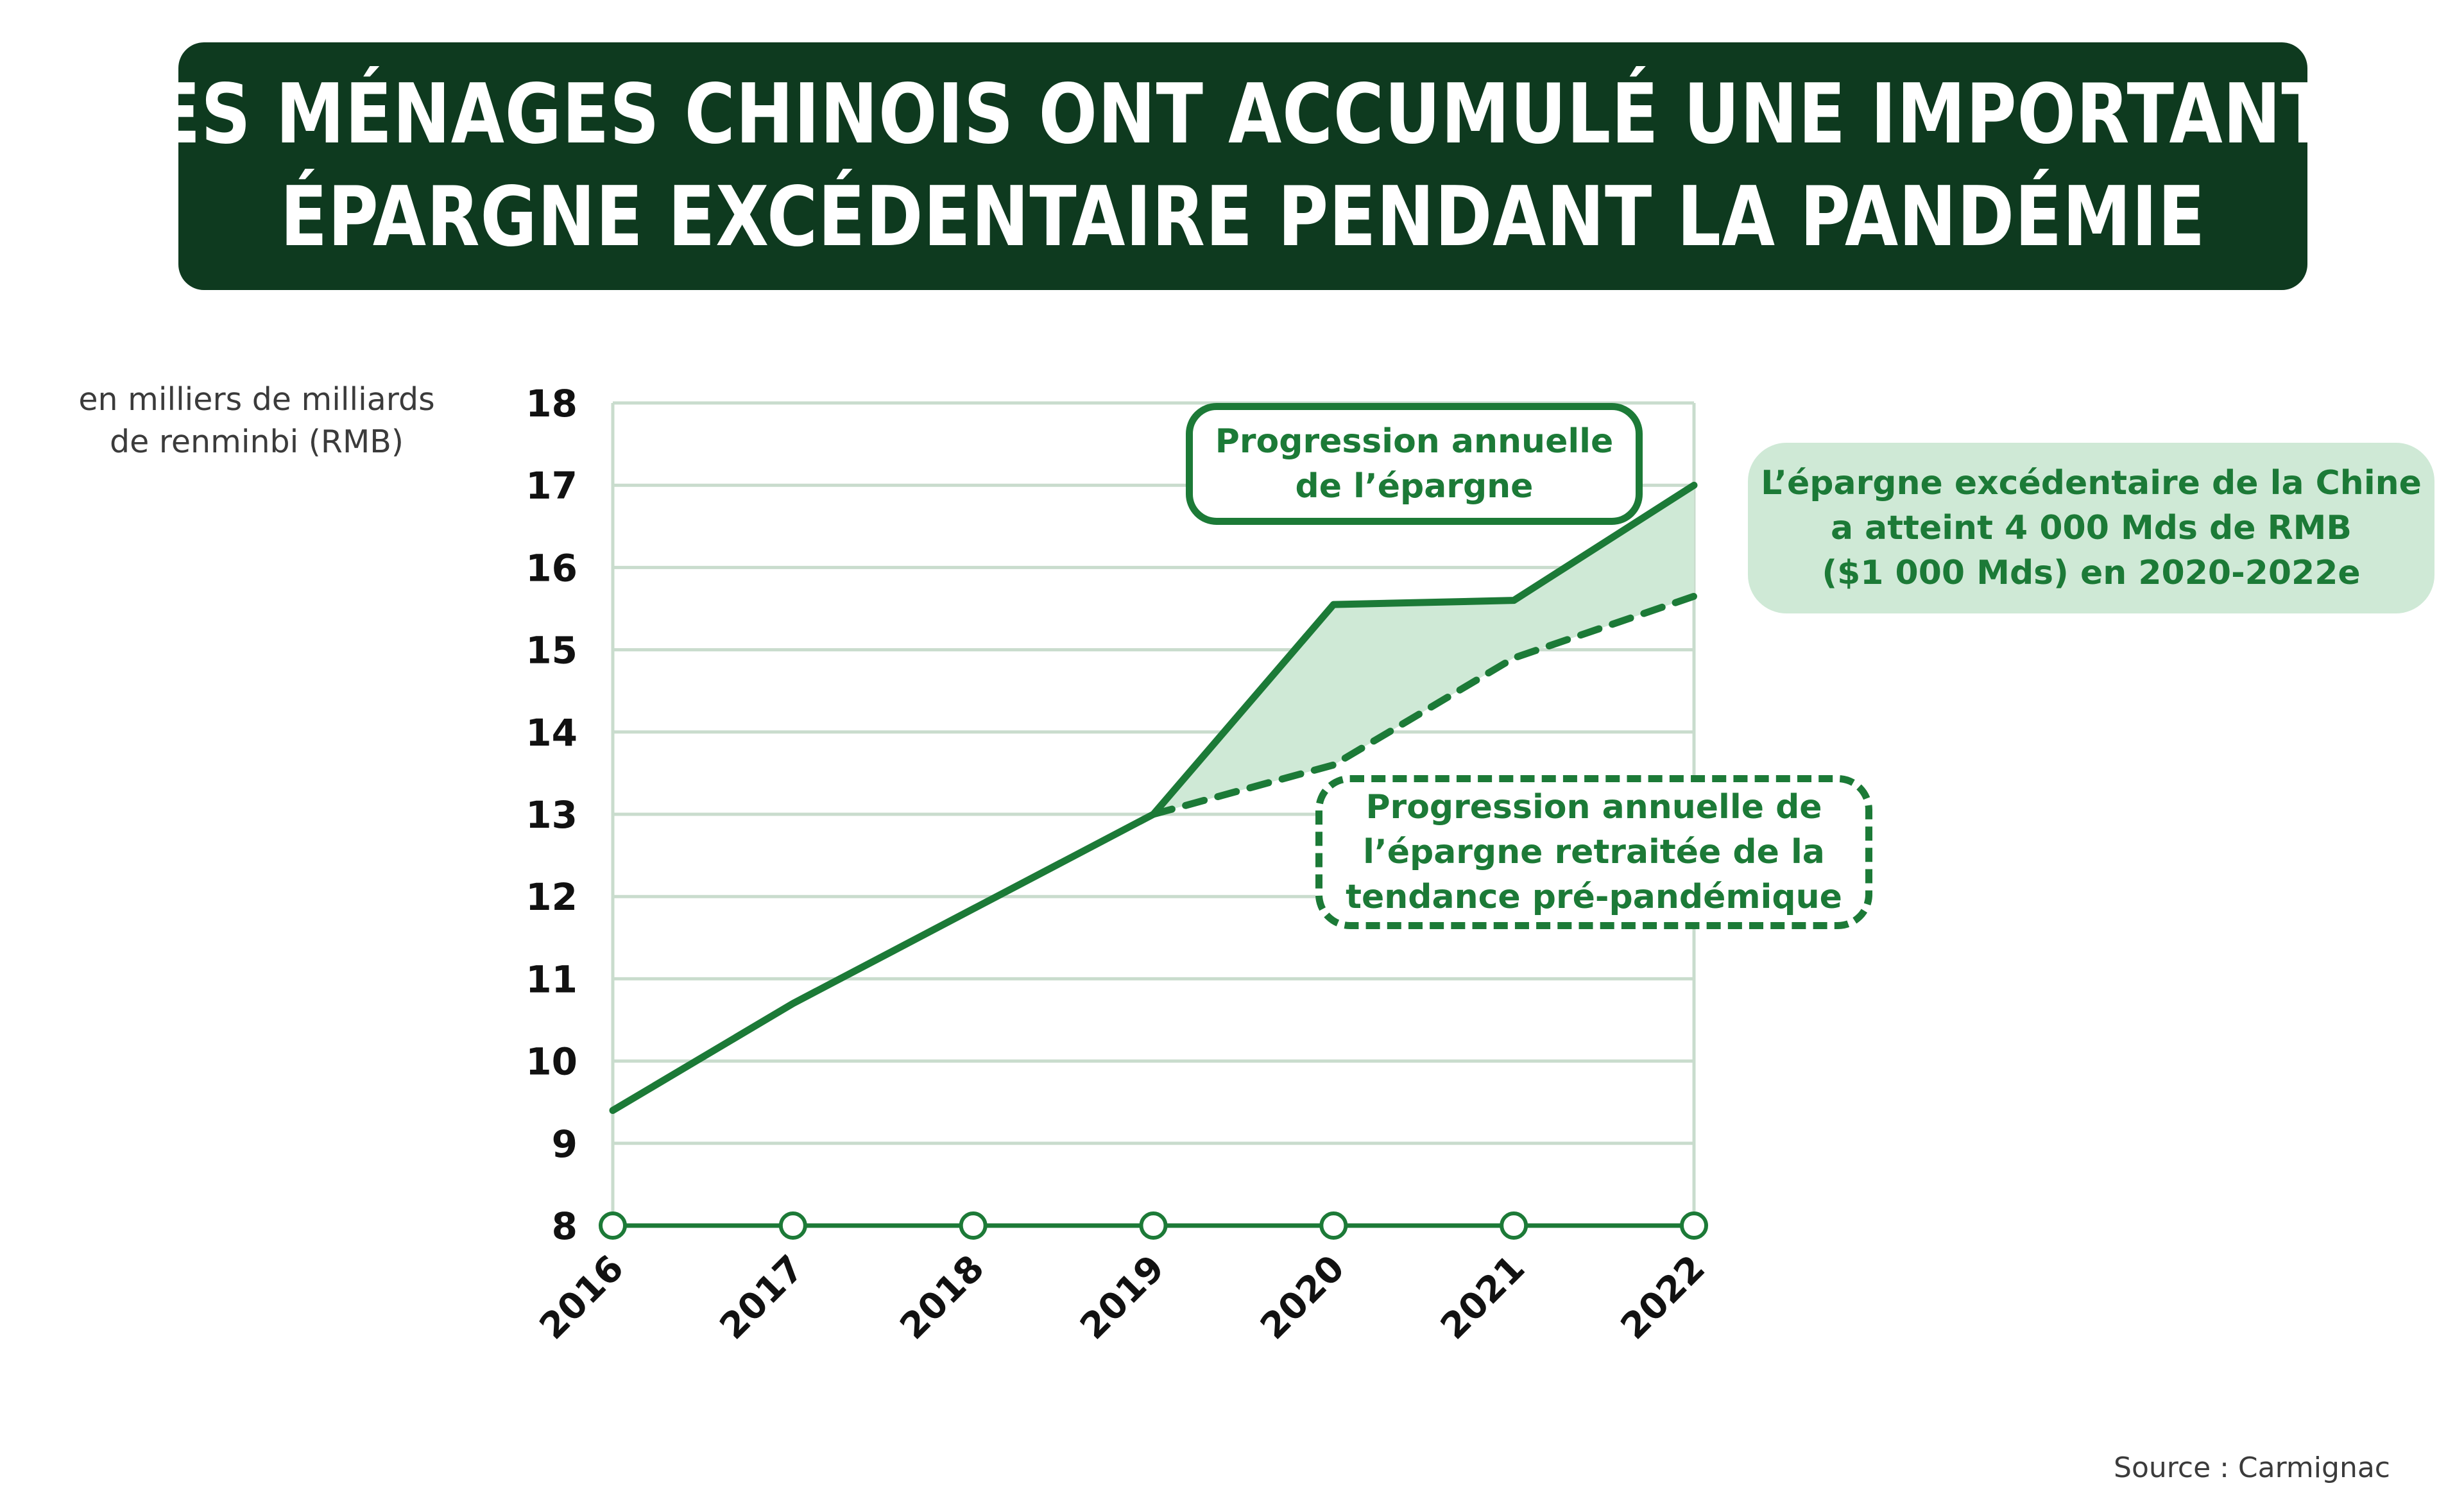  What do you see at coordinates (1414, 441) in the screenshot?
I see `callout-actual-line-1: Progression annuelle` at bounding box center [1414, 441].